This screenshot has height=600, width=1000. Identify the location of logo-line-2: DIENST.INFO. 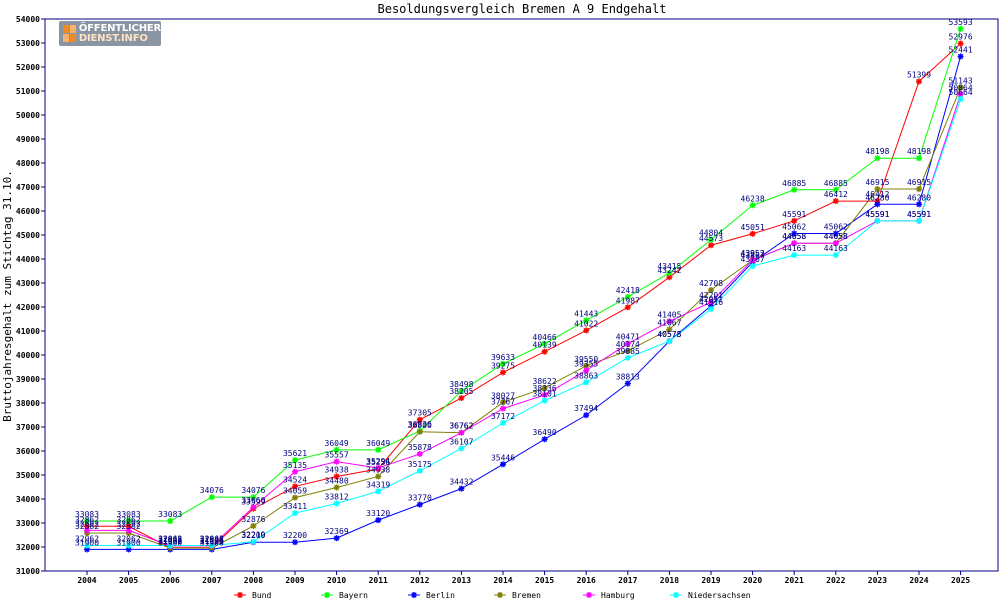
(113, 38).